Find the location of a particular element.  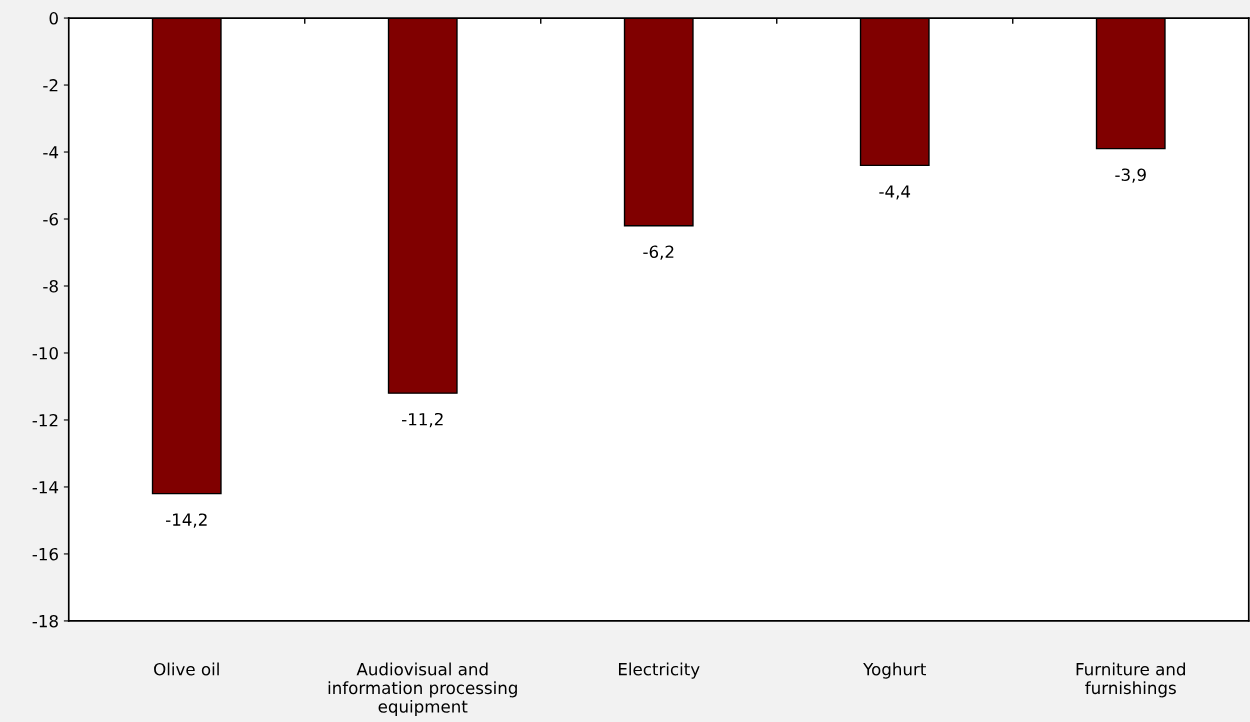

data-label: -4,4 is located at coordinates (895, 192).